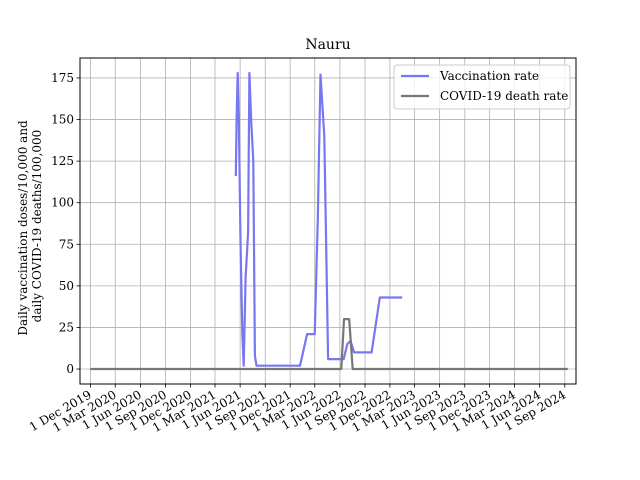 The height and width of the screenshot is (480, 640). I want to click on legend-box, so click(482, 87).